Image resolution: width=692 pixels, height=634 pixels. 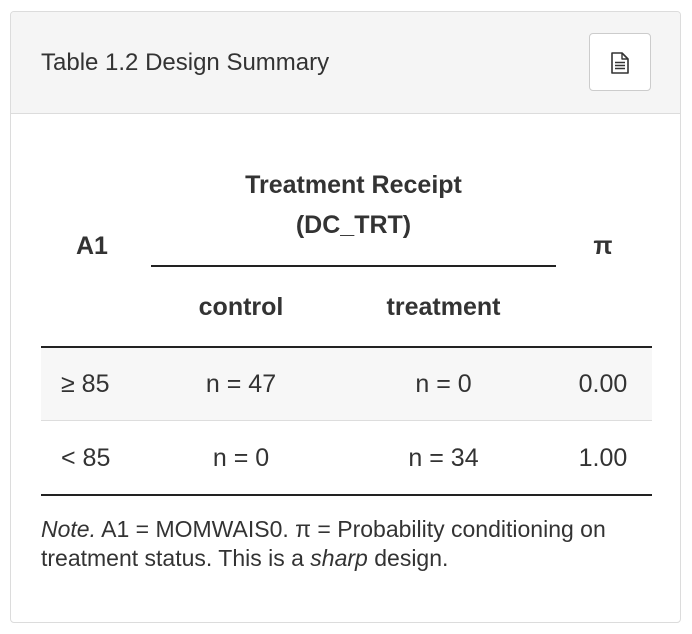 What do you see at coordinates (68, 529) in the screenshot?
I see `note-lead: Note.` at bounding box center [68, 529].